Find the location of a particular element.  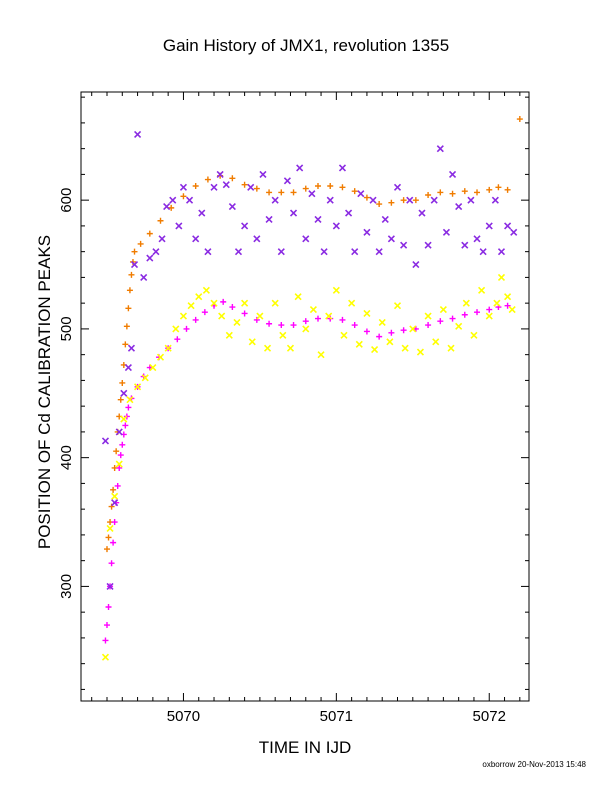

x-tick-label: 5071 is located at coordinates (336, 716).